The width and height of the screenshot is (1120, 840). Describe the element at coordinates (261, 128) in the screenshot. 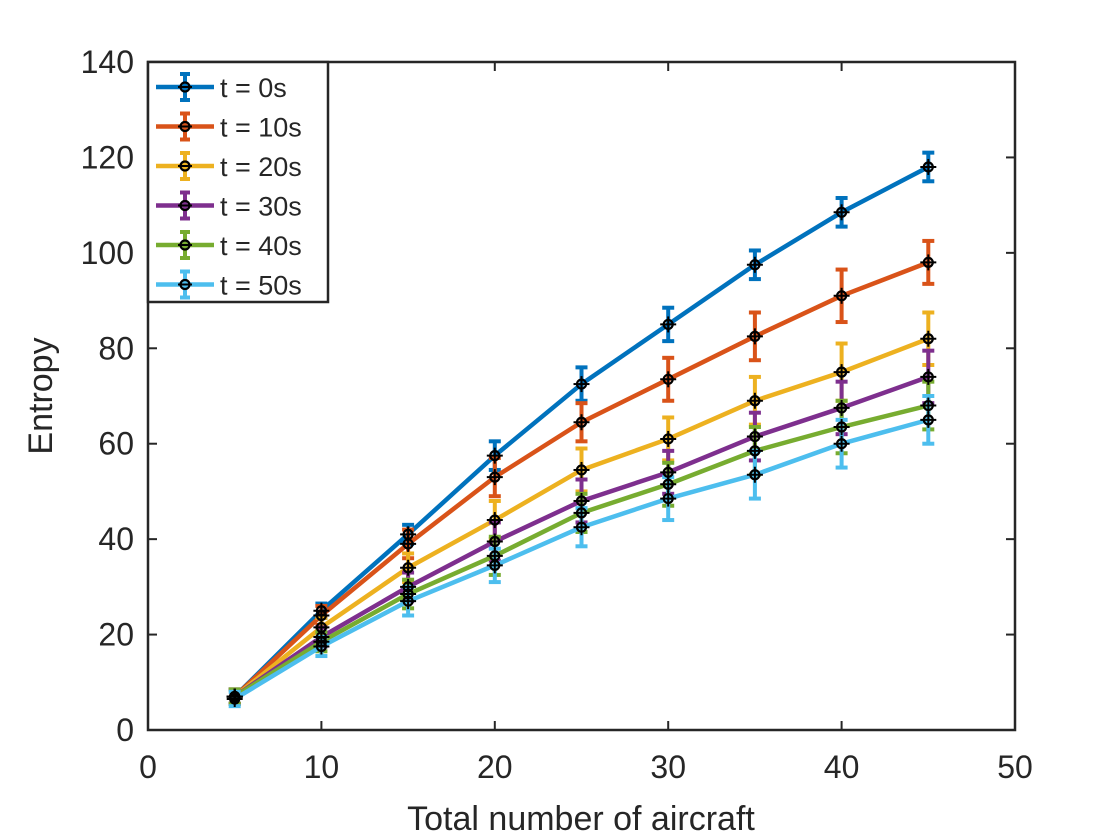

I see `legend-label: t = 10s` at that location.